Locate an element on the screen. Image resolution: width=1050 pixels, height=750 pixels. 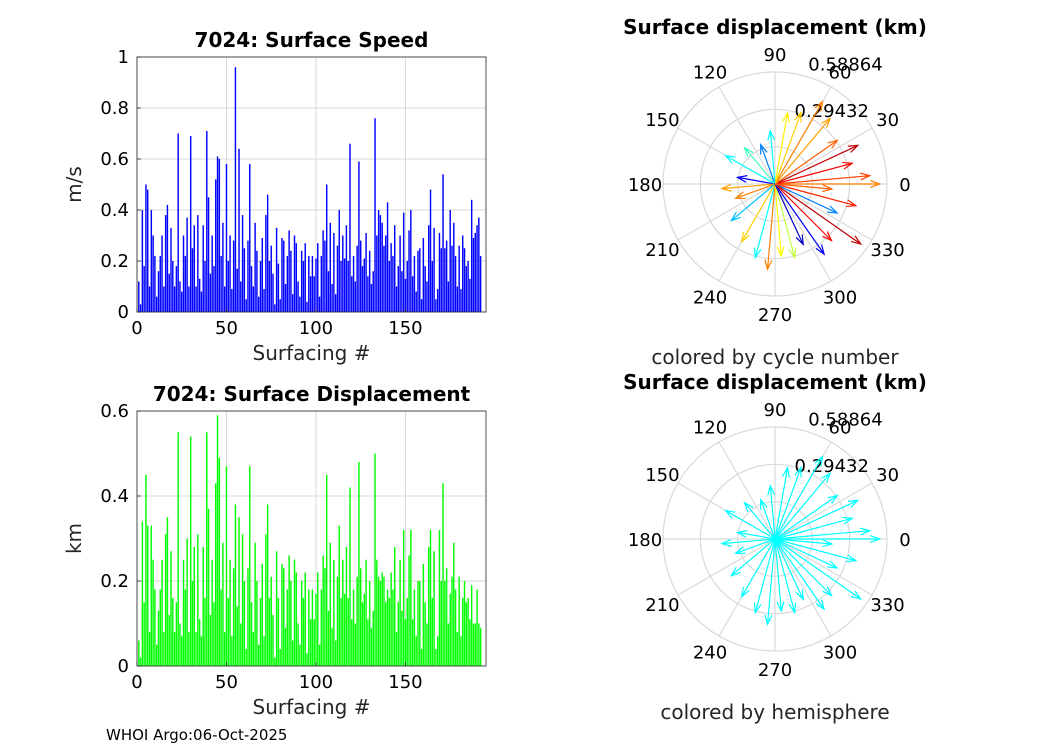
x-tick-label: 150 is located at coordinates (405, 328).